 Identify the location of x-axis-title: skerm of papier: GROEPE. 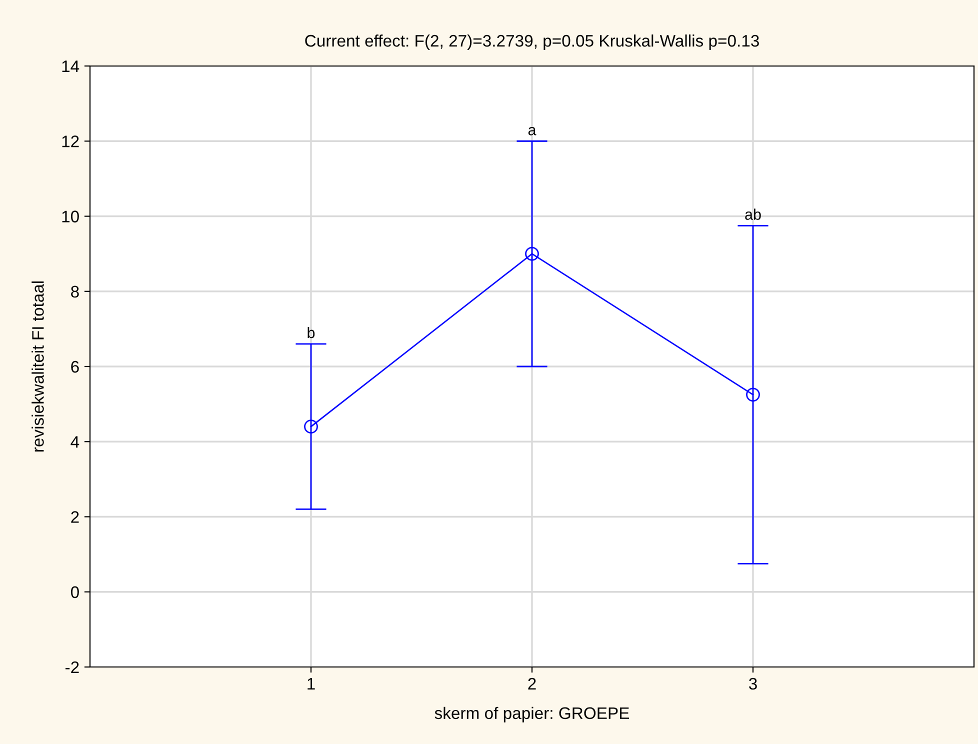
(532, 714).